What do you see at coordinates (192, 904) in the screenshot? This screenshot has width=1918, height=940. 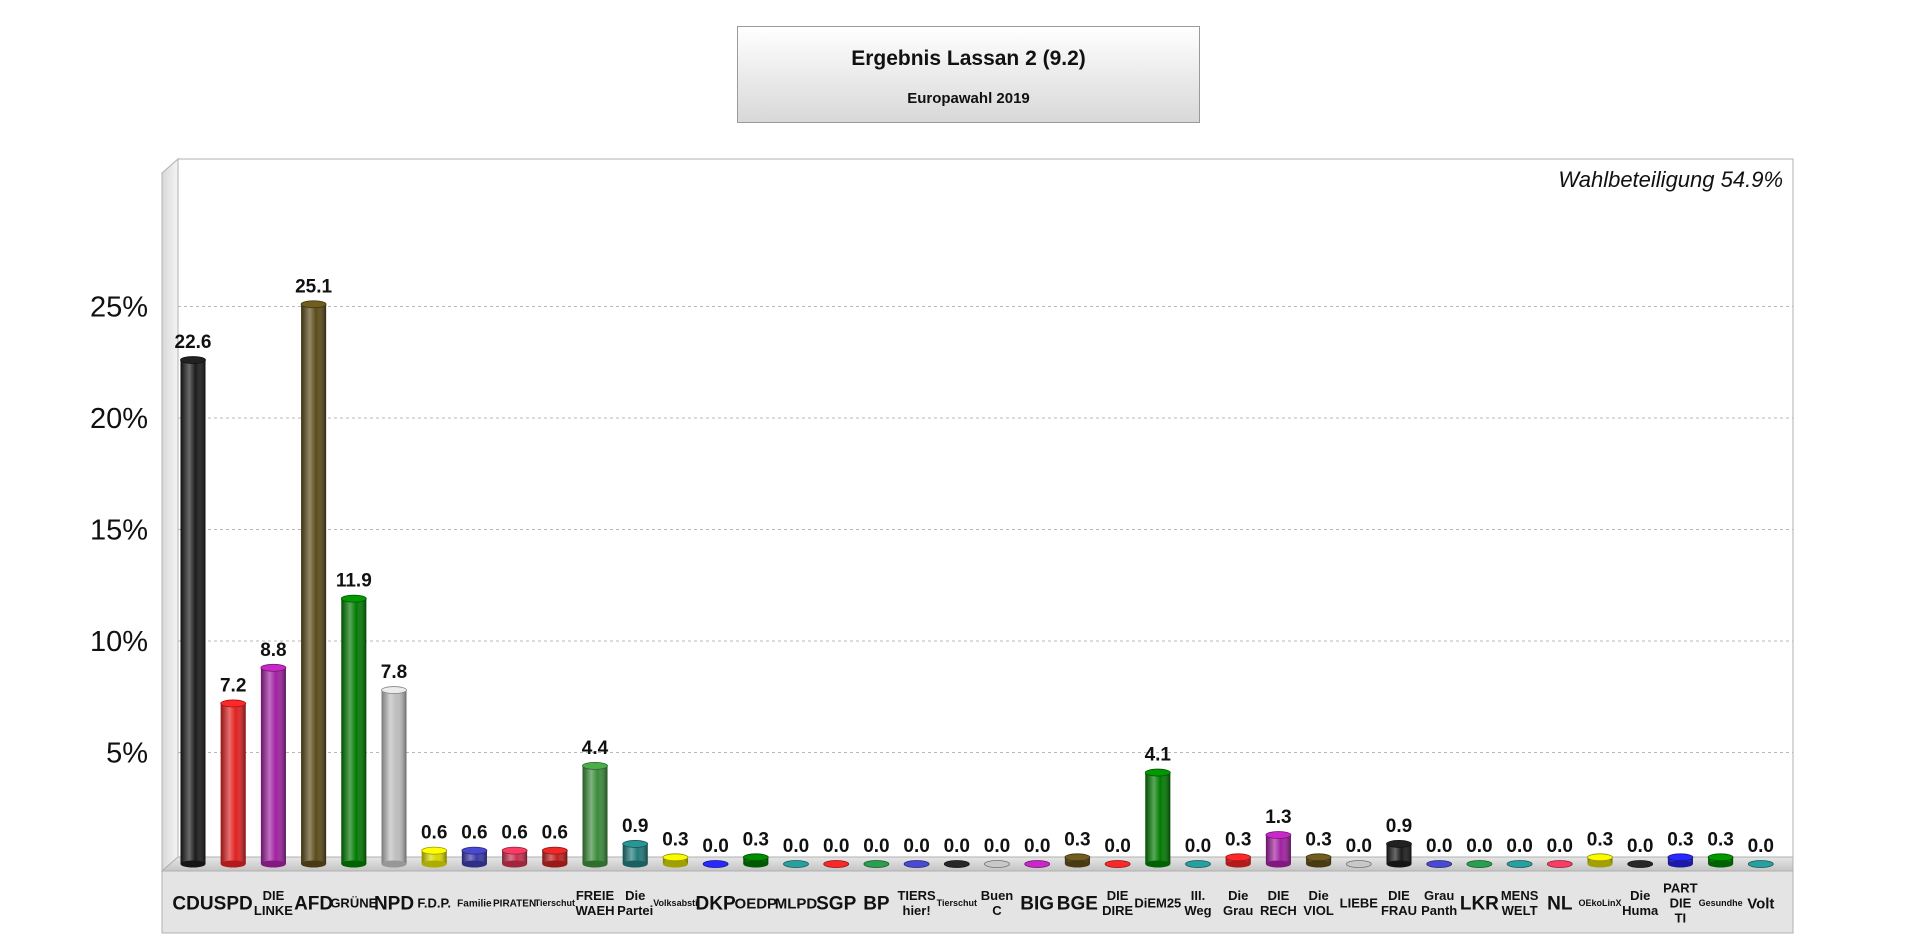 I see `category-label: CDU` at bounding box center [192, 904].